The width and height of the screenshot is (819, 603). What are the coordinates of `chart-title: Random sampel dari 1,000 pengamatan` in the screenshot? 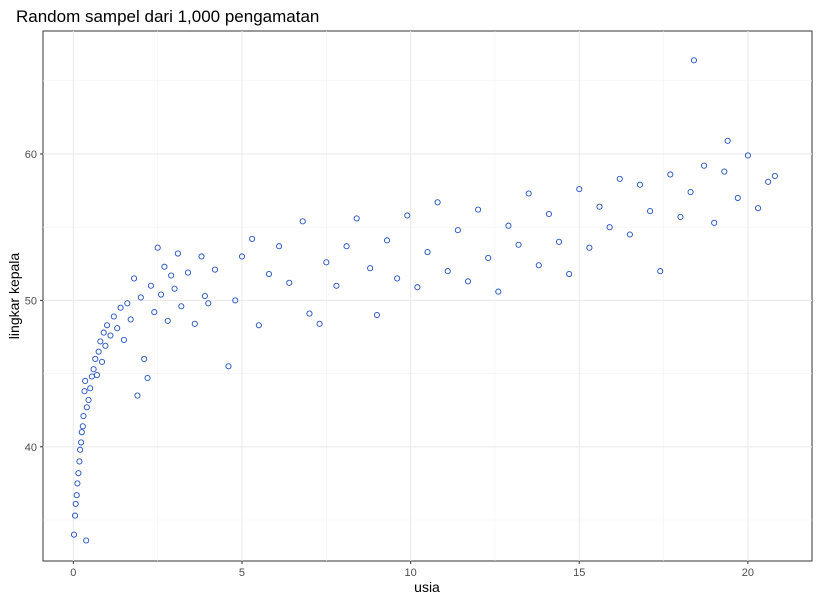 It's located at (167, 16).